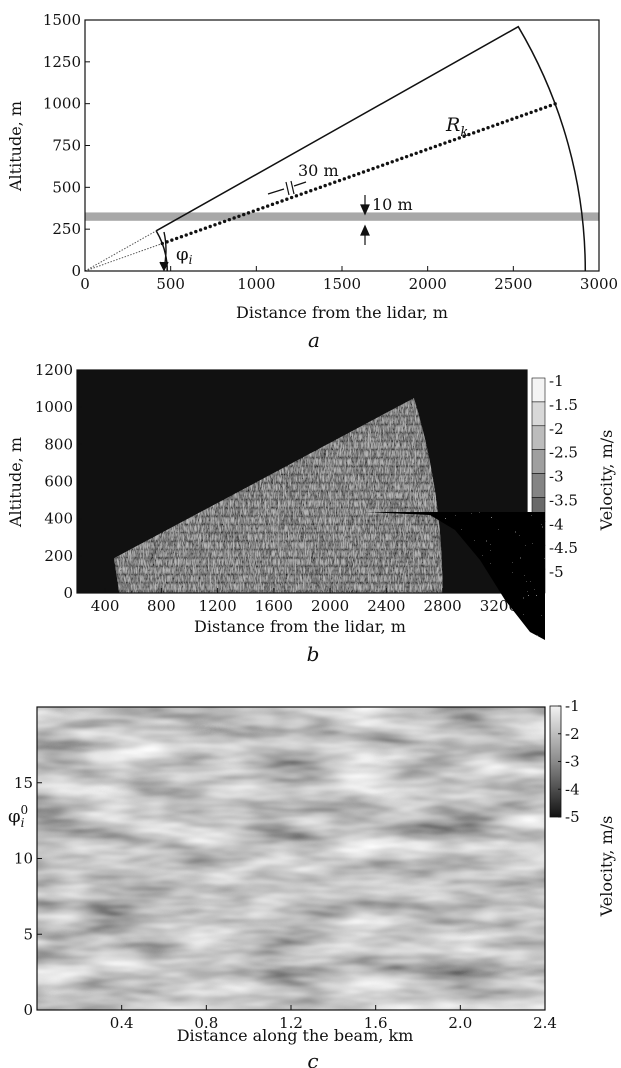 The height and width of the screenshot is (1068, 621). I want to click on panel-c-colorbar-tick: -3, so click(572, 762).